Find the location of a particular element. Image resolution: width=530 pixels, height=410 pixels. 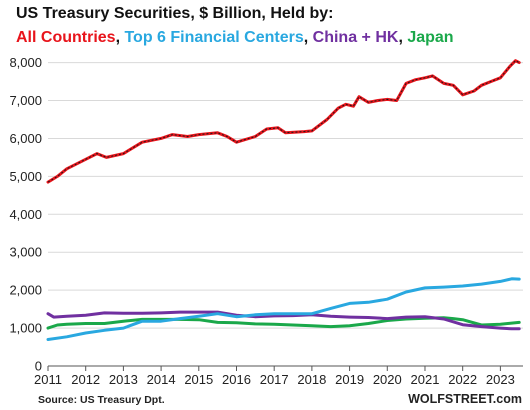

subtitle-top6-financial-centers: Top 6 Financial Centers is located at coordinates (213, 37).